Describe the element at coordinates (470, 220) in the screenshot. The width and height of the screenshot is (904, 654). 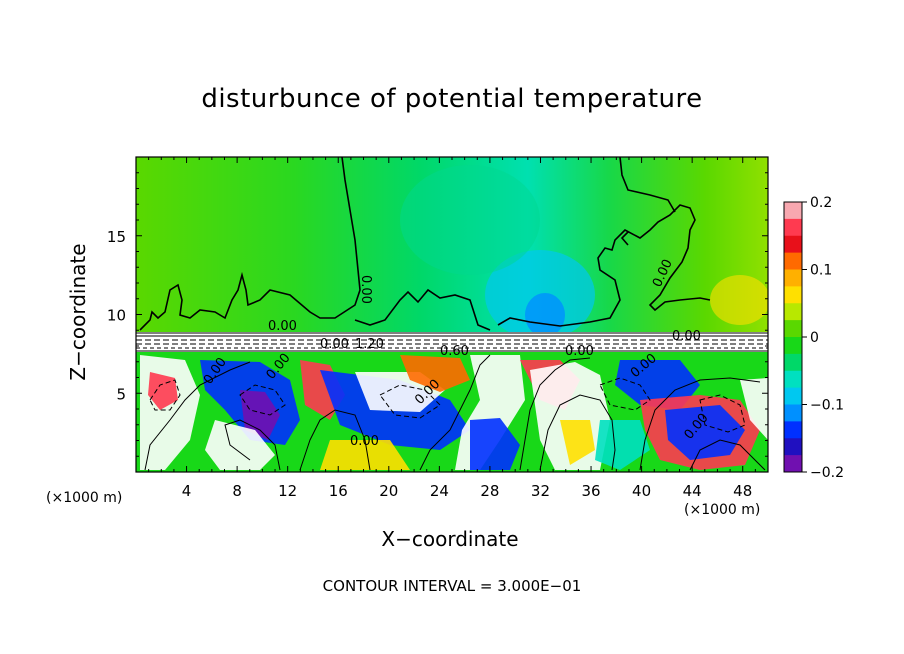
I see `teal-anomaly-patch` at that location.